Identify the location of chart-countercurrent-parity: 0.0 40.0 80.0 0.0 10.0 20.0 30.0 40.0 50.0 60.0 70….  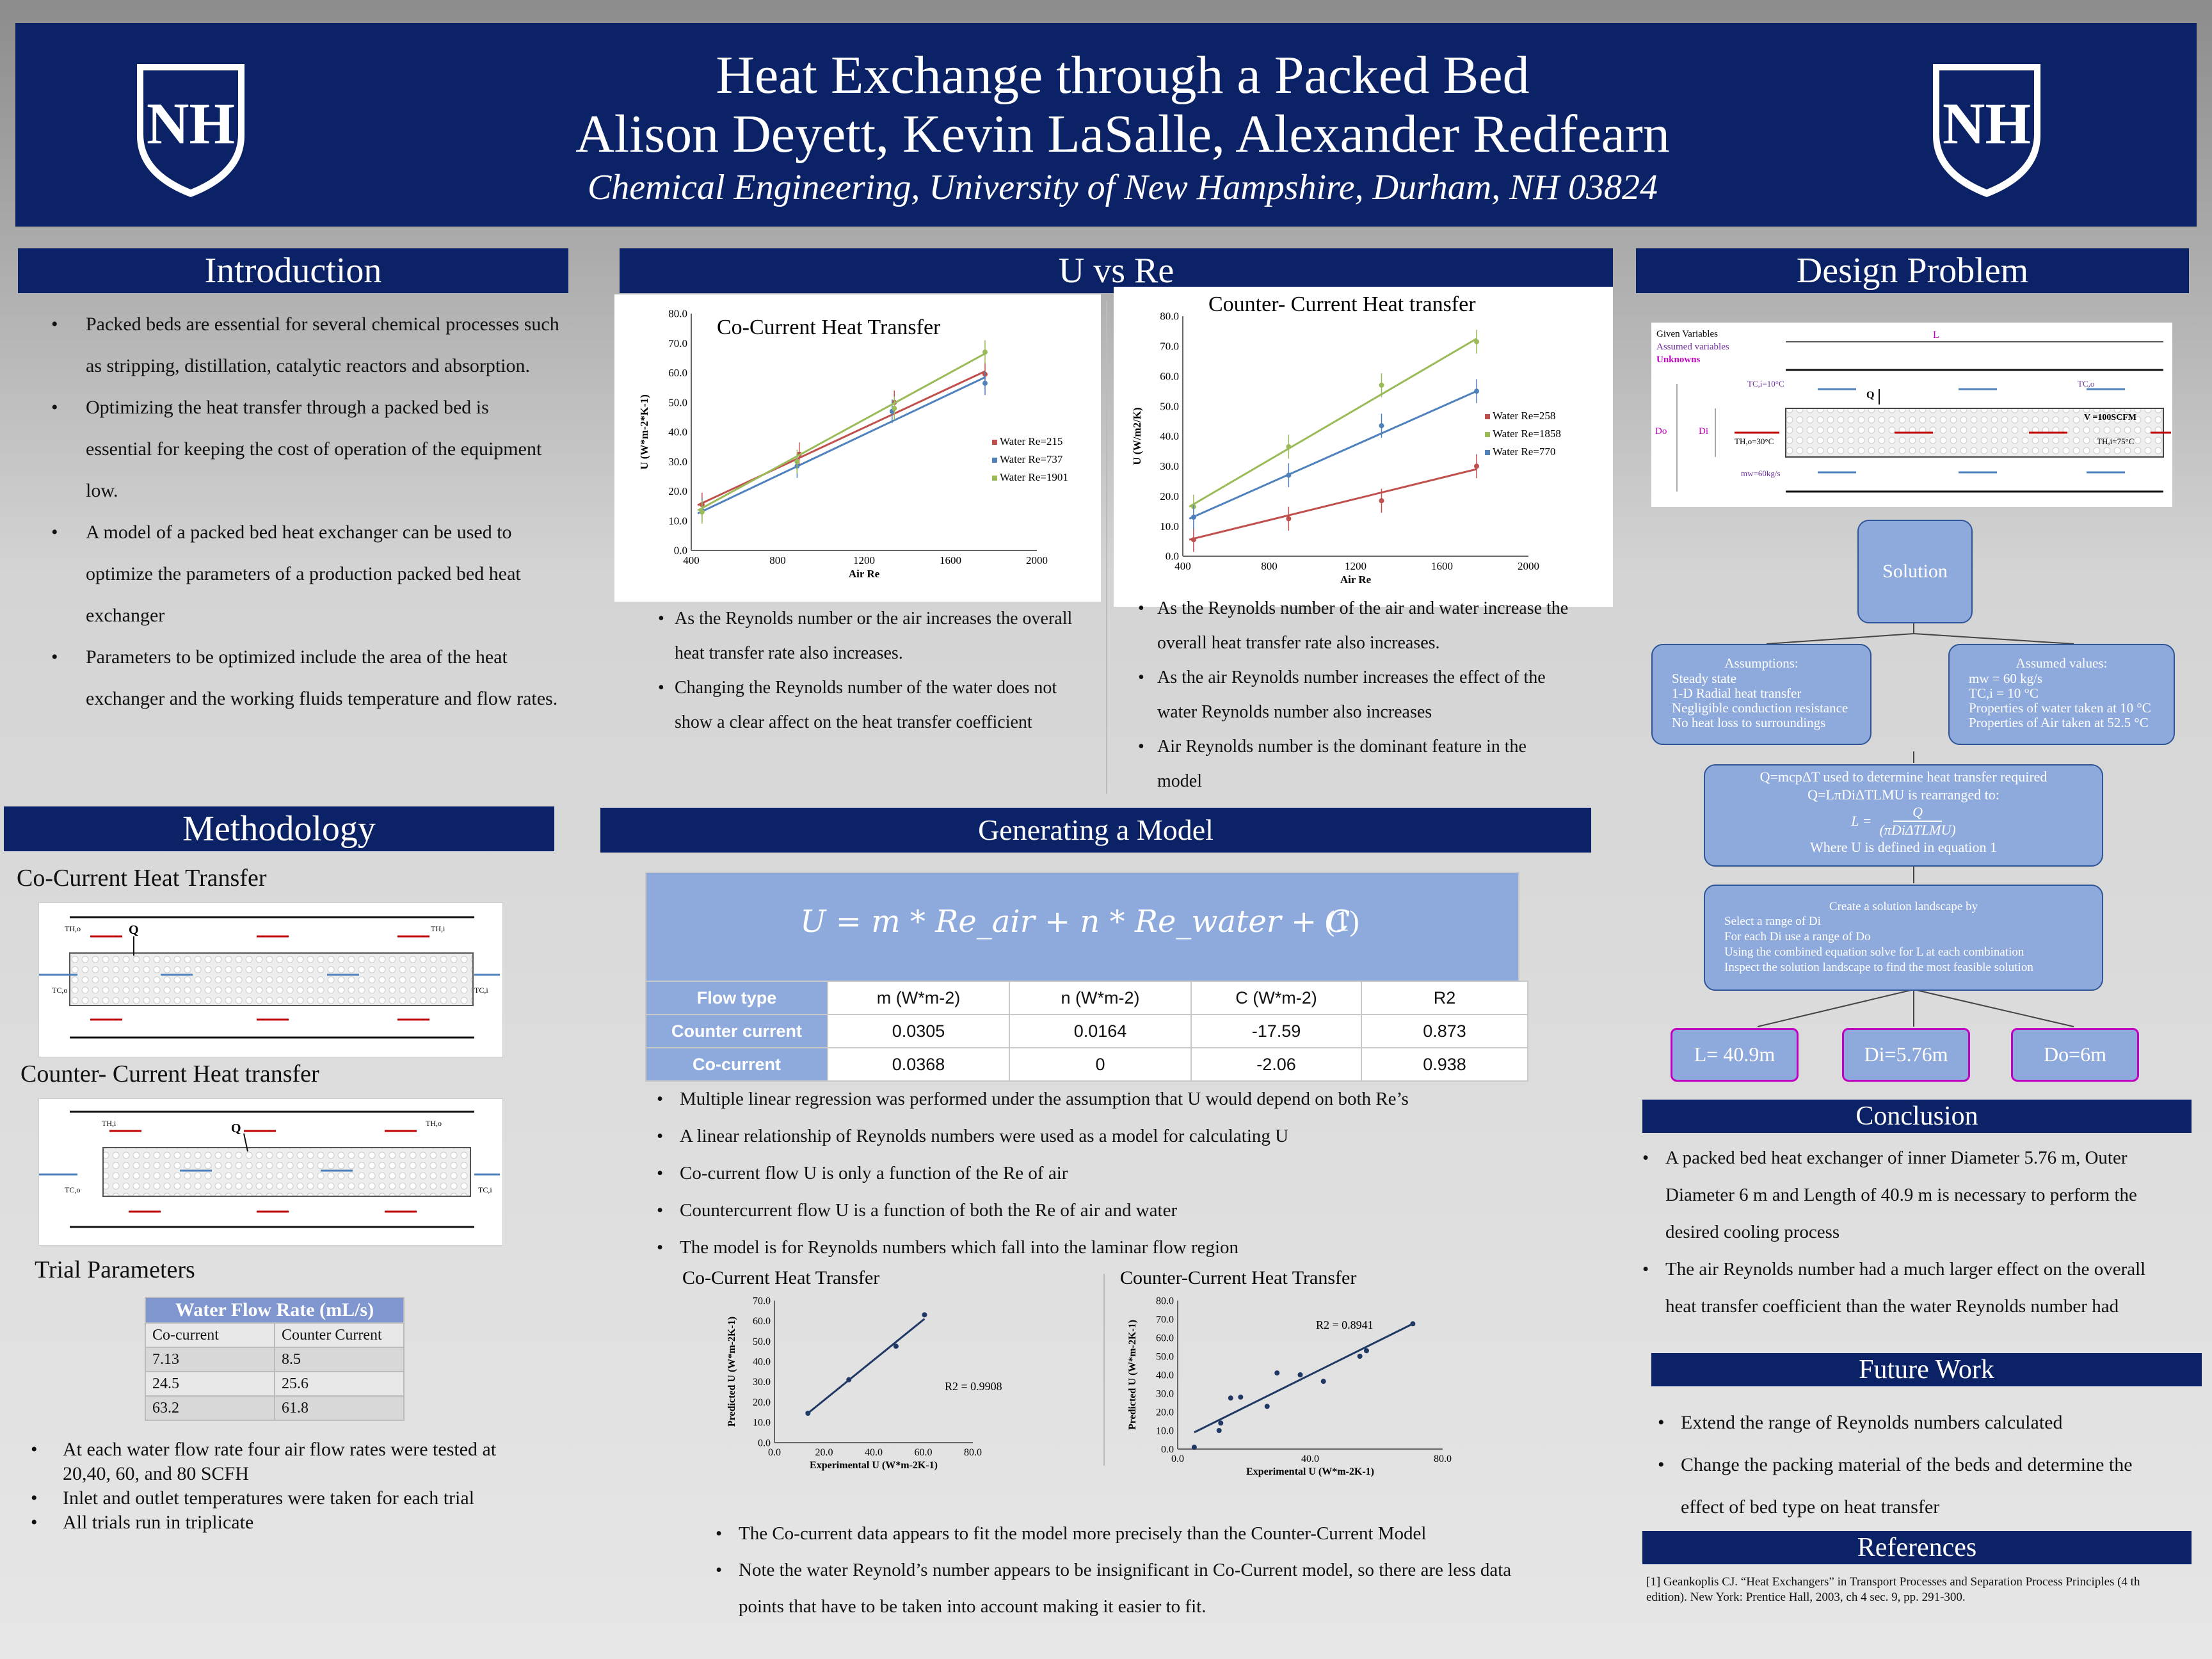
(1293, 1373).